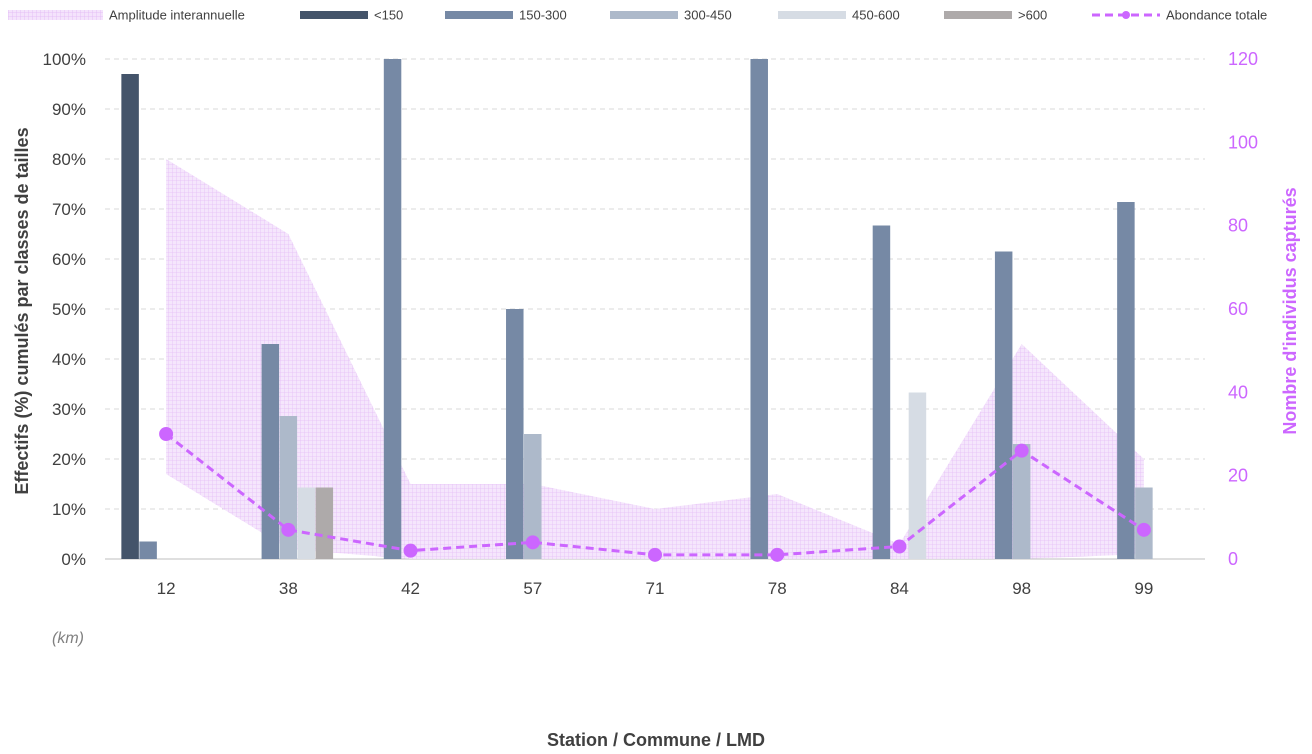 The width and height of the screenshot is (1312, 754). Describe the element at coordinates (177, 15) in the screenshot. I see `legend-label: Amplitude interannuelle` at that location.